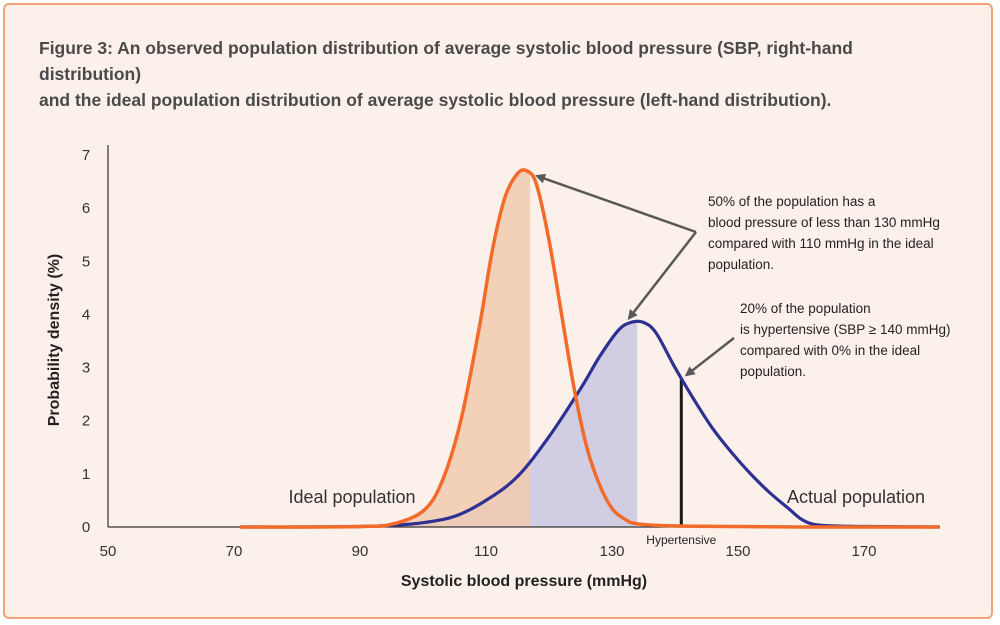  Describe the element at coordinates (845, 329) in the screenshot. I see `annotation-2-text: is hypertensive (SBP ≥ 140 mmHg)` at that location.